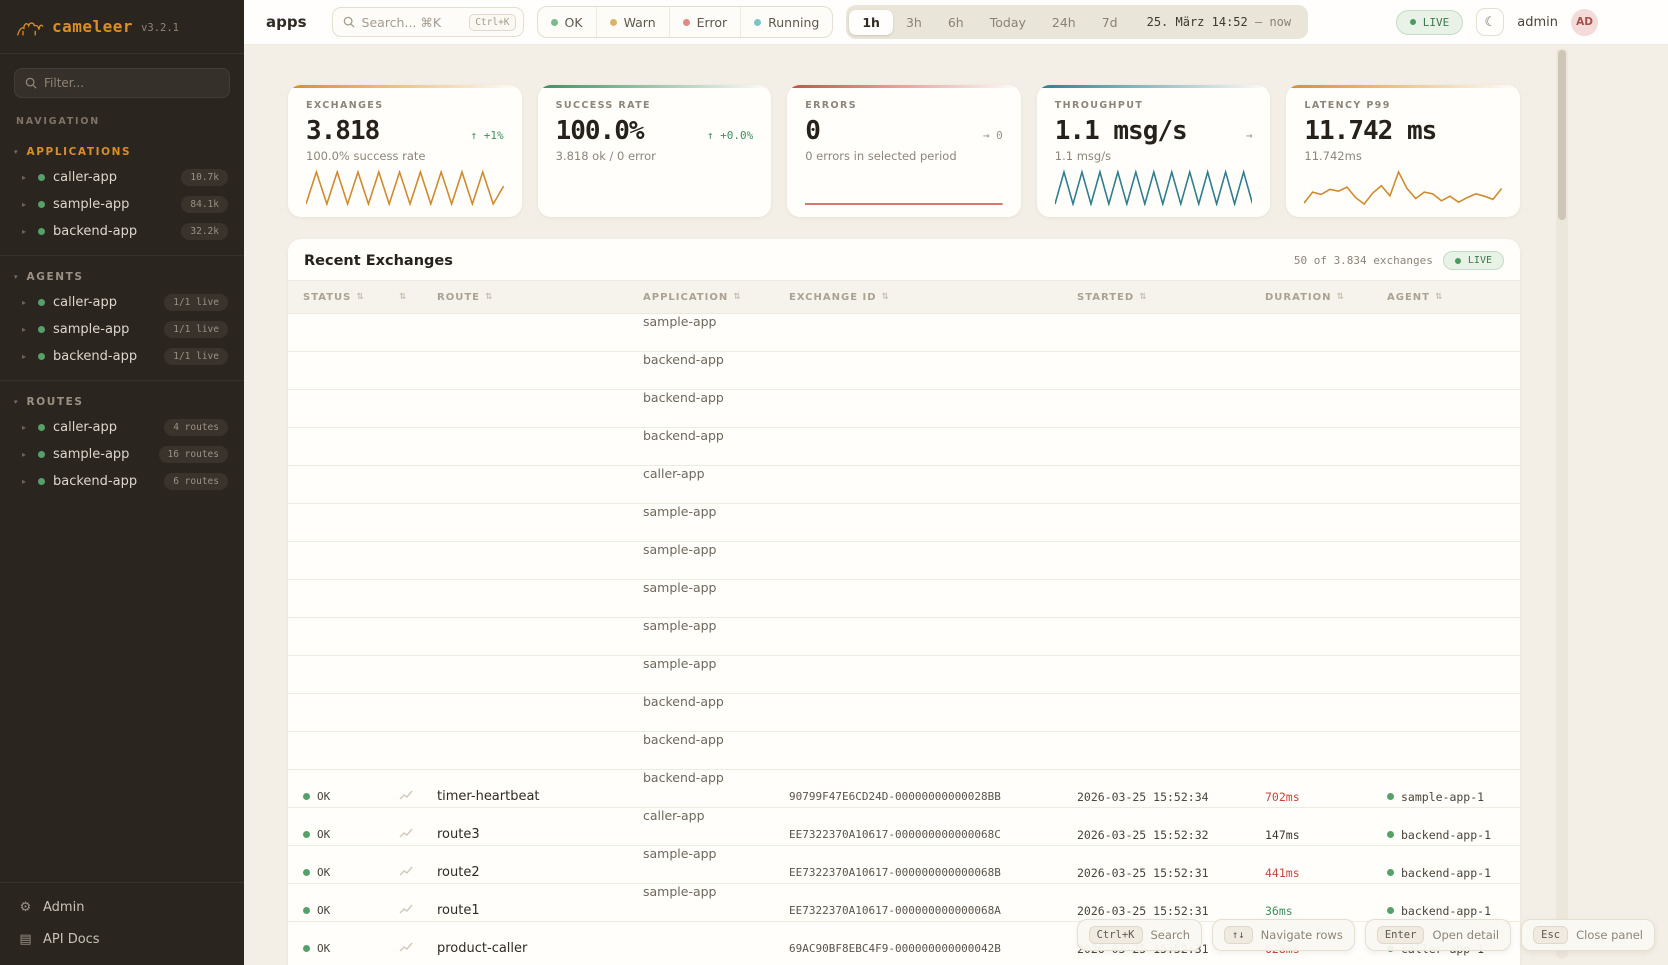 The width and height of the screenshot is (1668, 965). Describe the element at coordinates (1562, 503) in the screenshot. I see `scrollbar` at that location.